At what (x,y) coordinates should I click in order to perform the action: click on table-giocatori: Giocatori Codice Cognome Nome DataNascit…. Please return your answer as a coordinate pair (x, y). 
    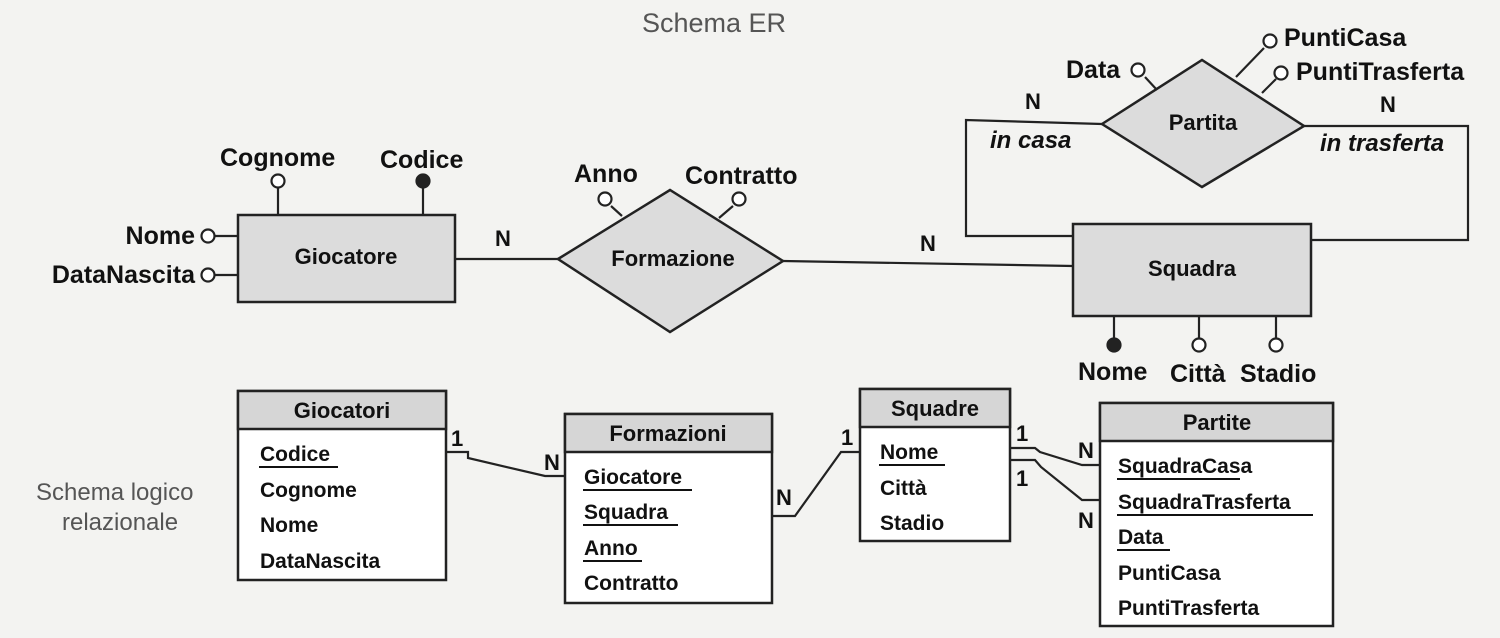
    Looking at the image, I should click on (342, 485).